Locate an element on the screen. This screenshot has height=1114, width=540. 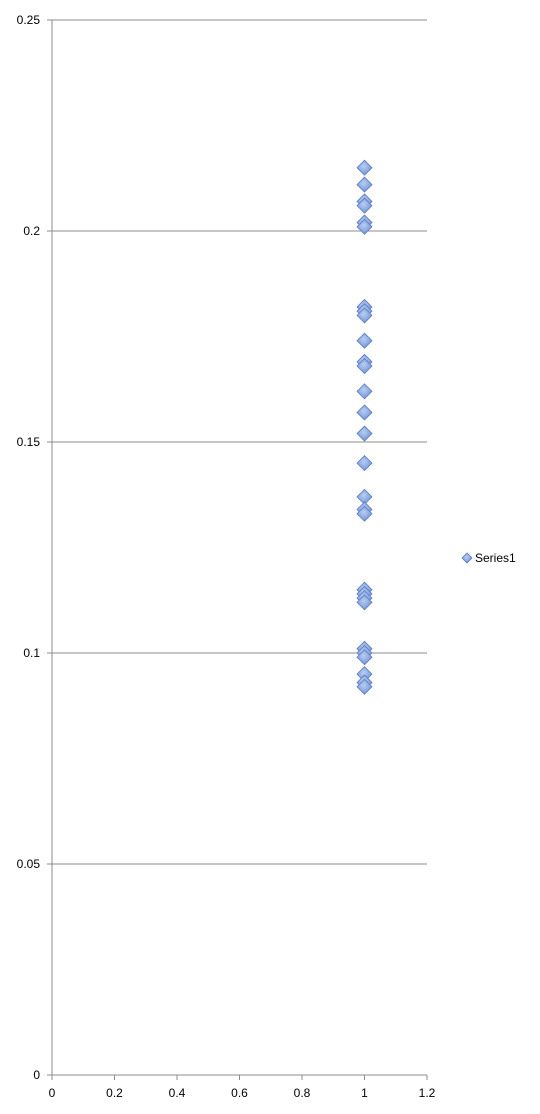
y-tick-label: 0.05 is located at coordinates (29, 864).